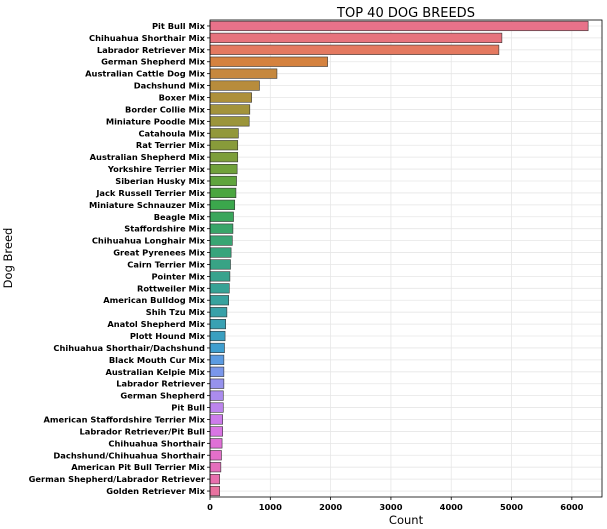  I want to click on x-tick-label: 5000, so click(511, 507).